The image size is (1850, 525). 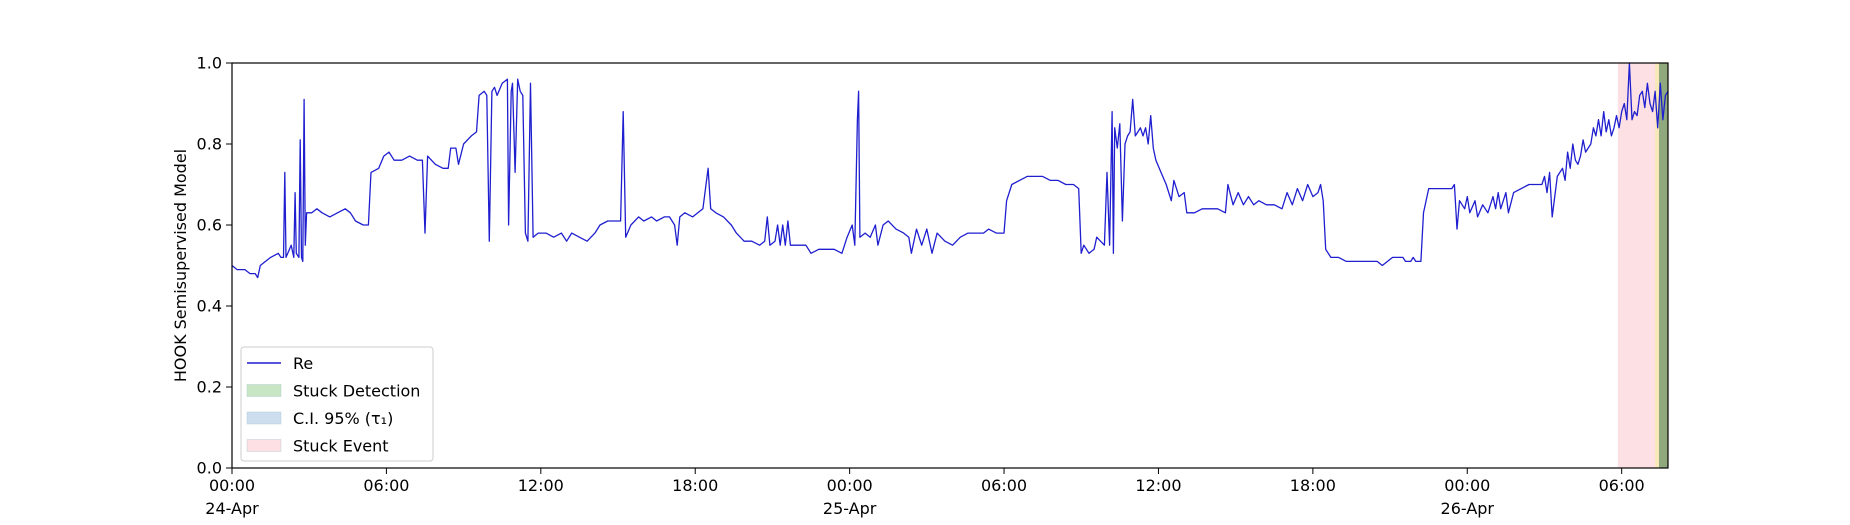 I want to click on x-tick-year-label: 1900, so click(x=232, y=523).